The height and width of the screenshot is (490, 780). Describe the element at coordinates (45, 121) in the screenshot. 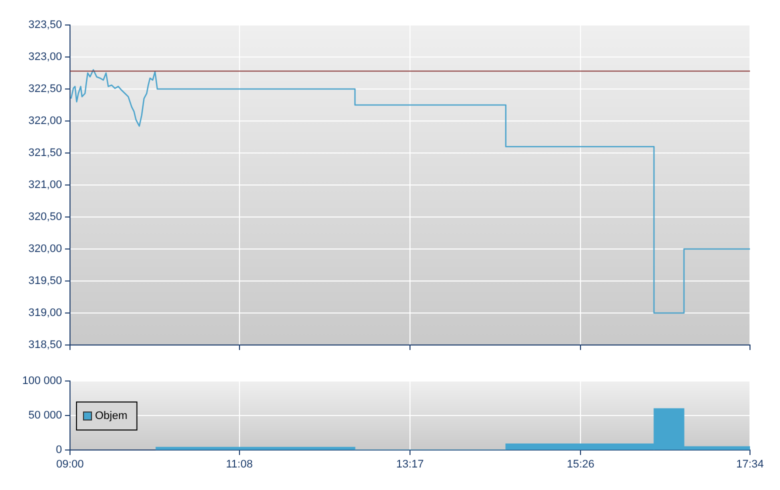

I see `y-tick-label: 322,00` at that location.